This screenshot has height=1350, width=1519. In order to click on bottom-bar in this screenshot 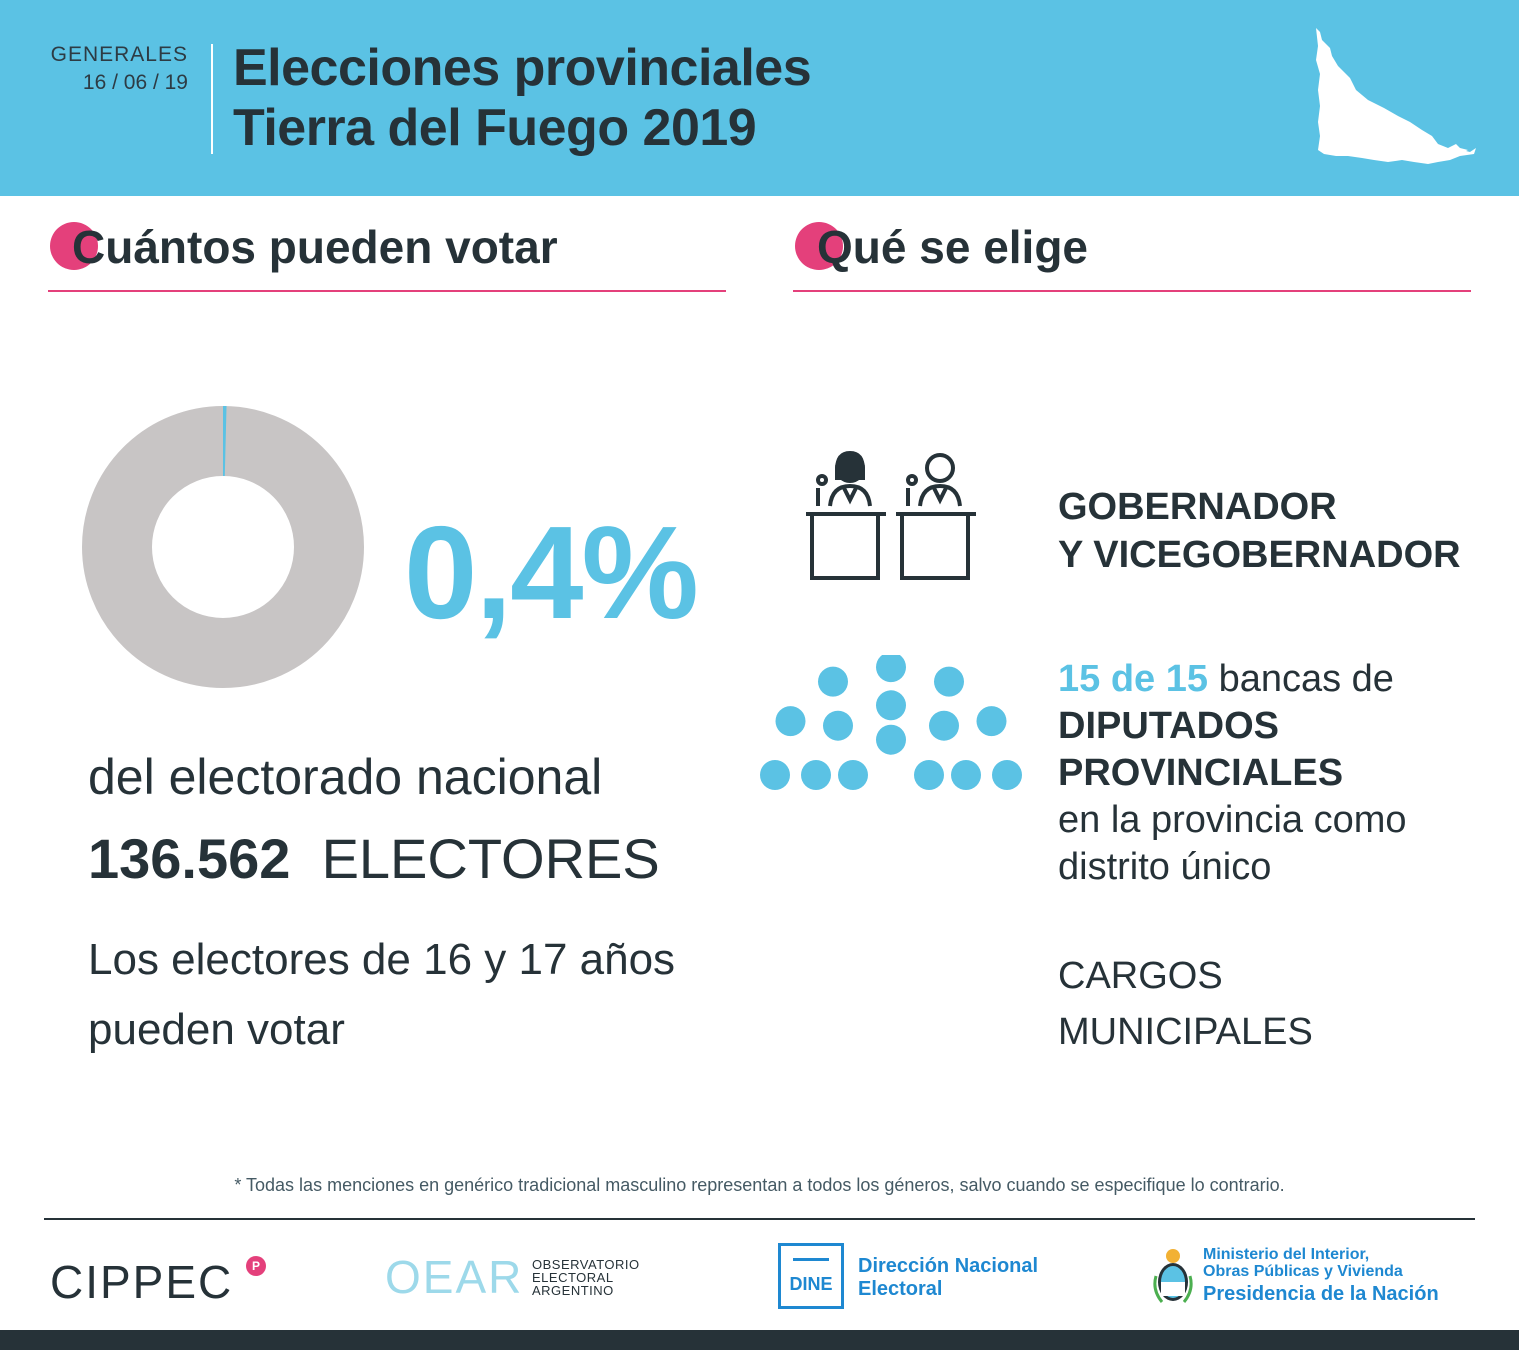, I will do `click(759, 1340)`.